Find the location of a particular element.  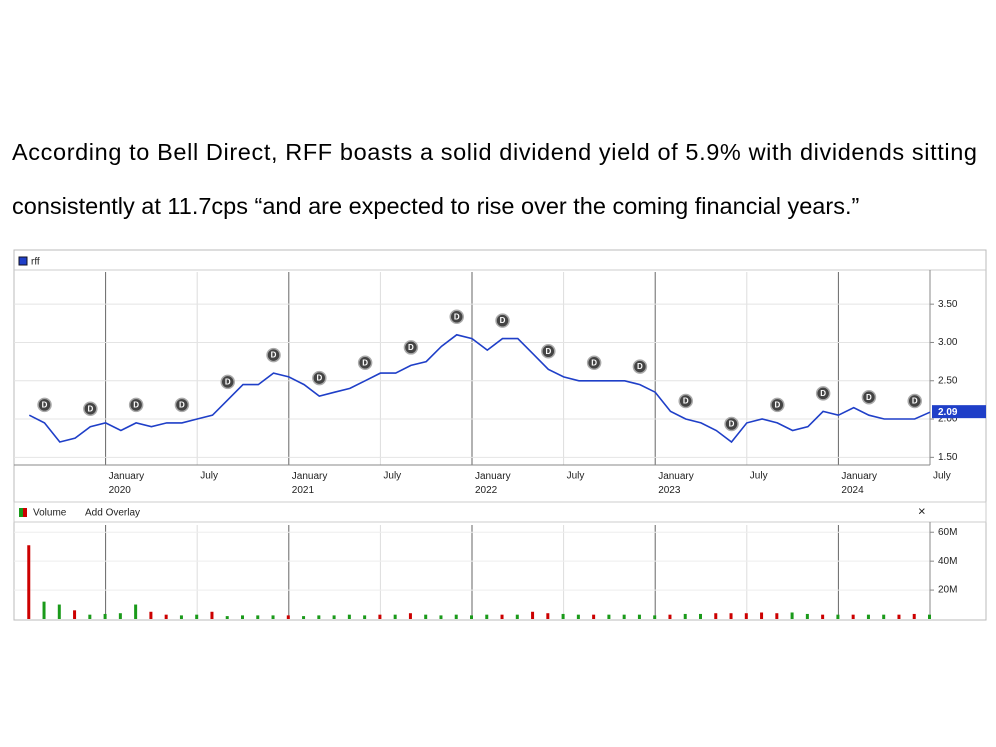

x-tick-label: January 2021 is located at coordinates (310, 483).